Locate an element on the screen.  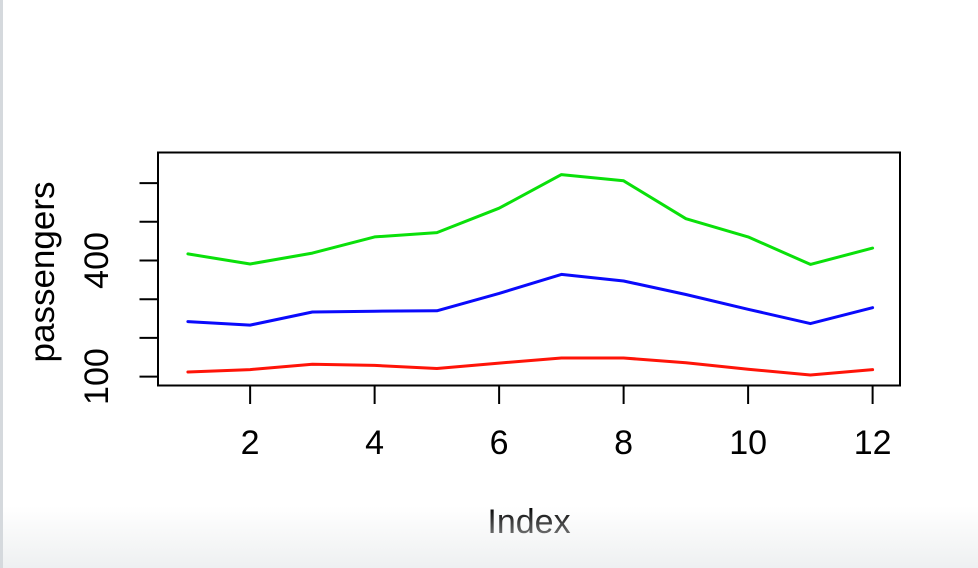
y-axis-tick-label: 100 is located at coordinates (97, 376).